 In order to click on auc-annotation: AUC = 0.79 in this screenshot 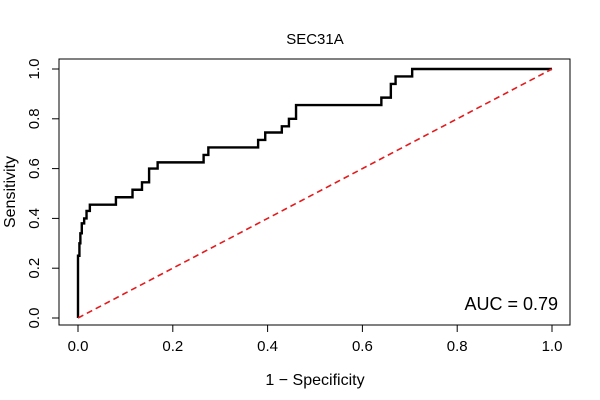, I will do `click(511, 304)`.